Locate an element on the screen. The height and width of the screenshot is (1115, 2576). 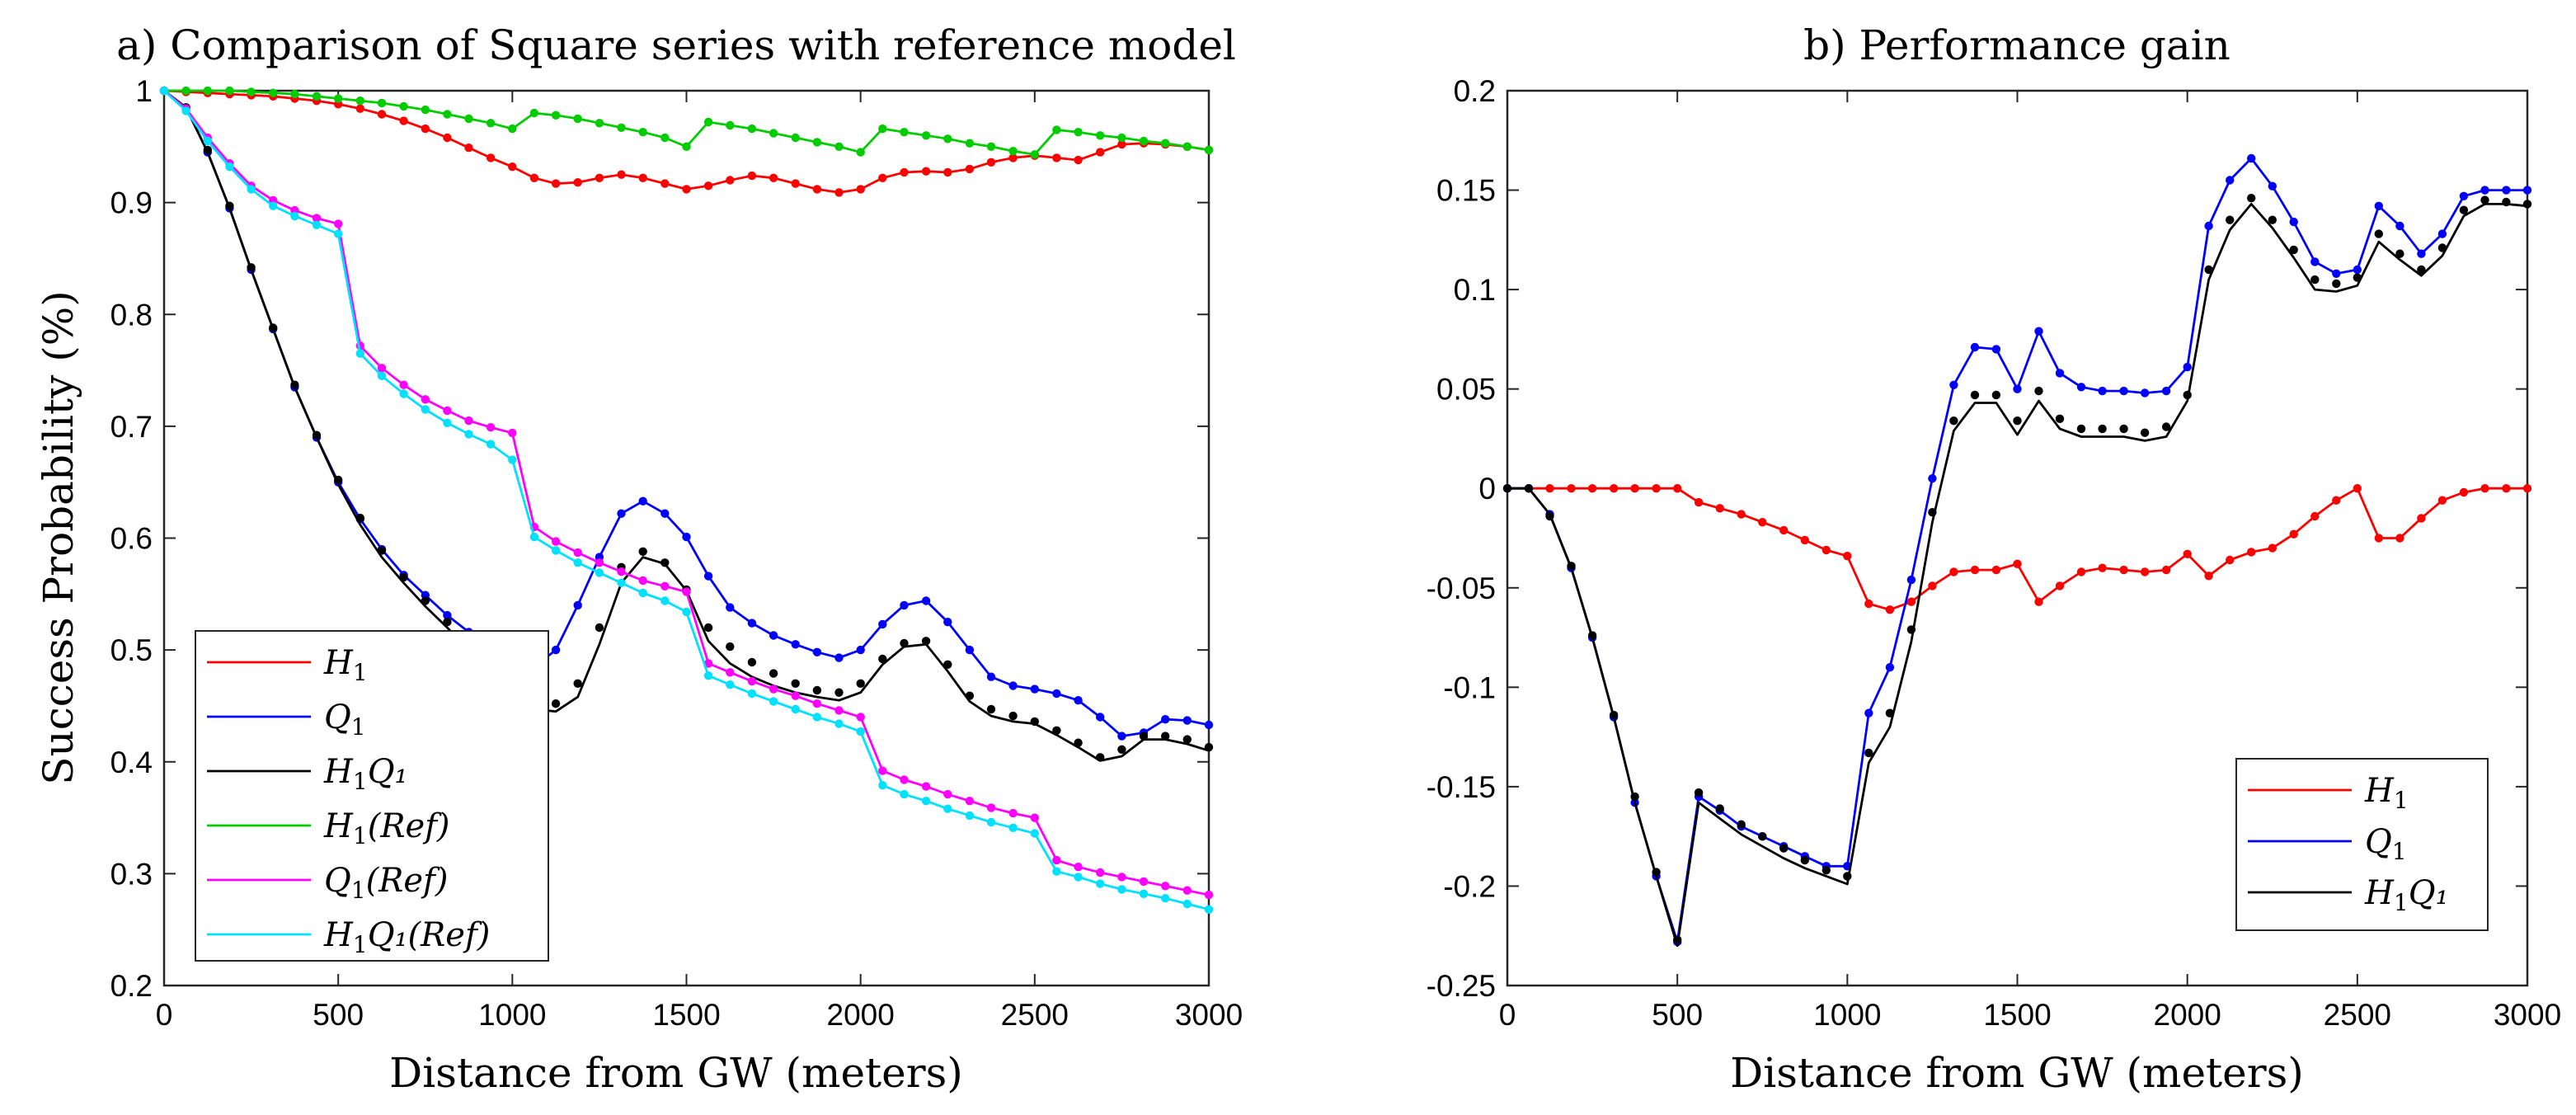
legend-label-subscript: 1 is located at coordinates (2401, 902).